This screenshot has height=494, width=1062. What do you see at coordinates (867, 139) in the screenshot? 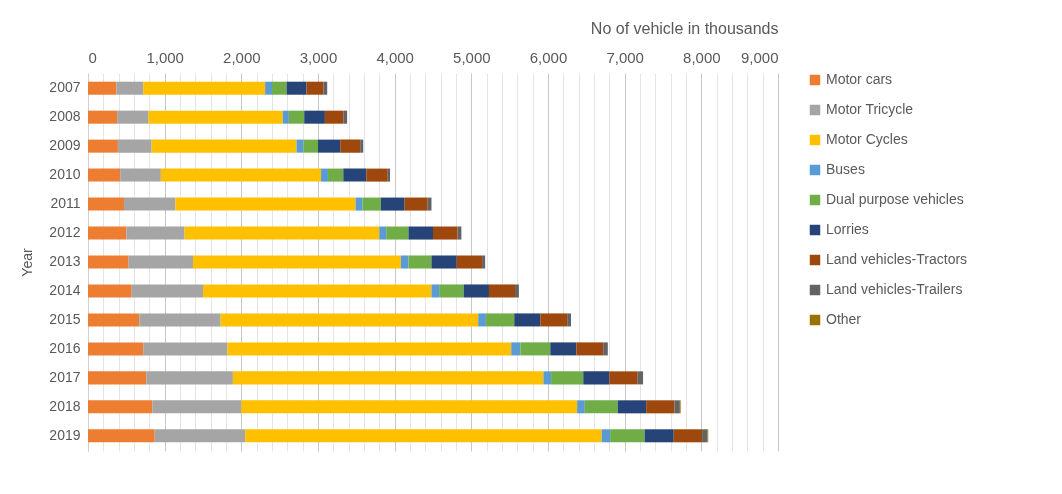
I see `legend-label: Motor Cycles` at bounding box center [867, 139].